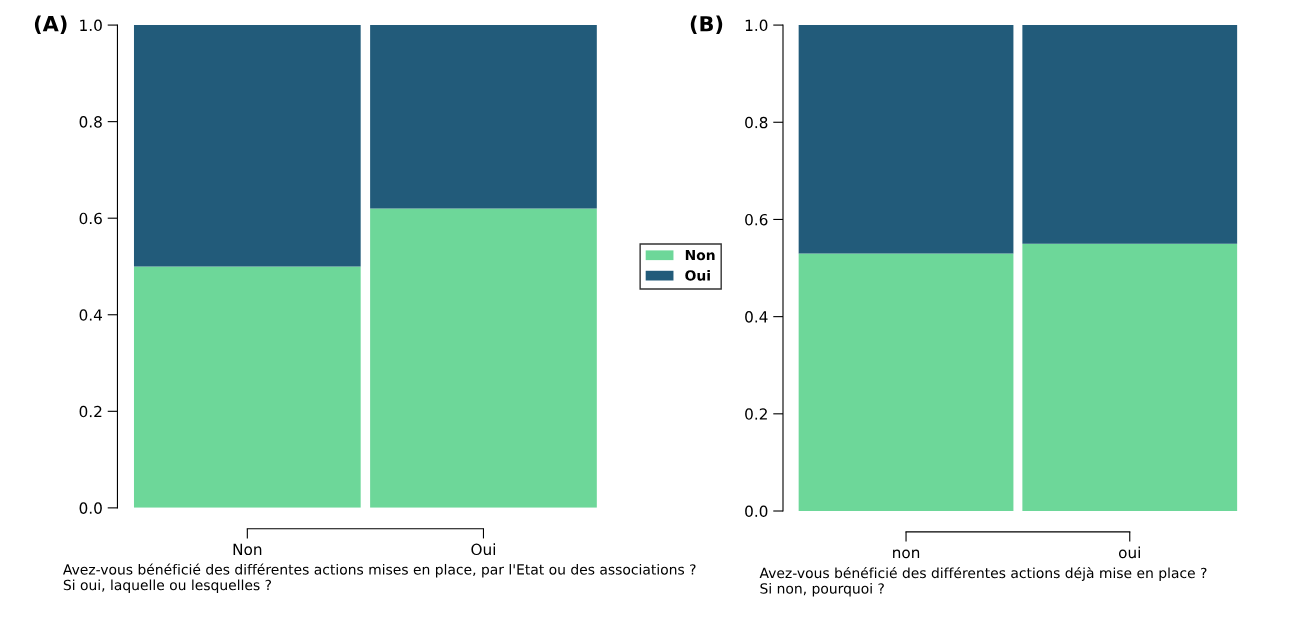 Image resolution: width=1305 pixels, height=627 pixels. Describe the element at coordinates (379, 578) in the screenshot. I see `x-axis-title: Avez-vous bénéficié des différentes actions mises en place, par l'Etat ou des associations ? Si oui, laquelle ou lesquelles ?` at that location.